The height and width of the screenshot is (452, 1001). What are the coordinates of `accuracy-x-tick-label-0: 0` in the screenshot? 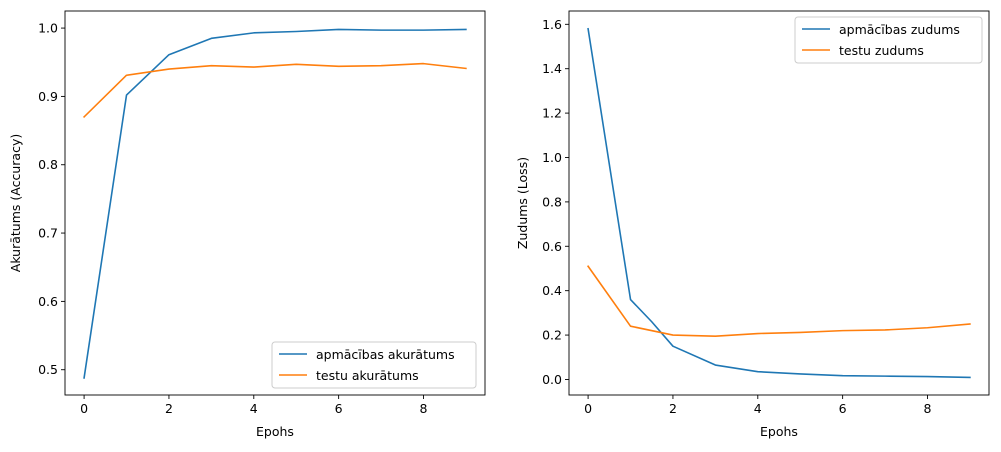 It's located at (84, 408).